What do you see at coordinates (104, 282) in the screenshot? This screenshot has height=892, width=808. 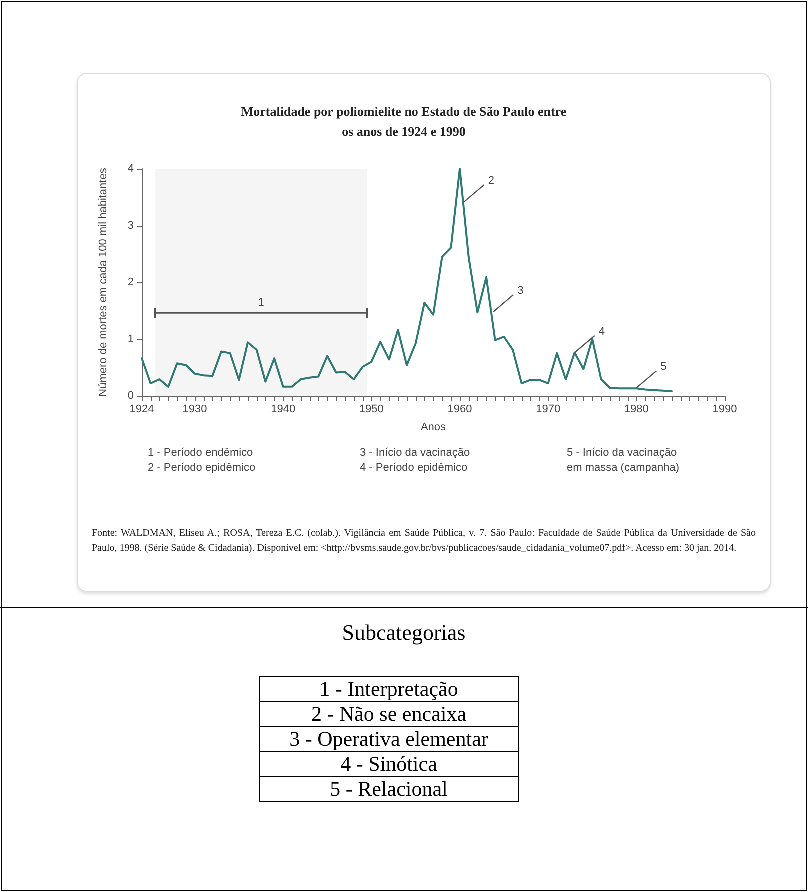 I see `y-axis-title: Número de mortes em cada 100 mil habitantes` at bounding box center [104, 282].